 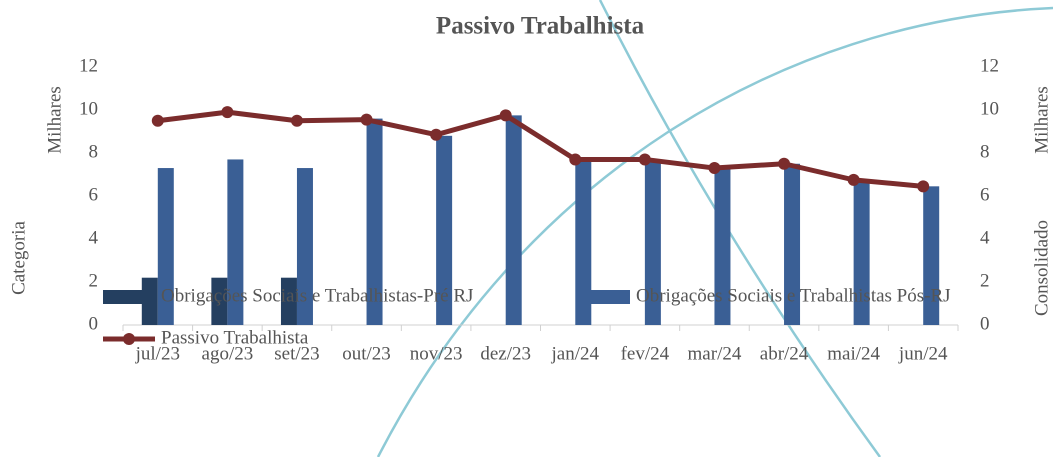 I want to click on x-tick-label: jun/24, so click(x=923, y=353).